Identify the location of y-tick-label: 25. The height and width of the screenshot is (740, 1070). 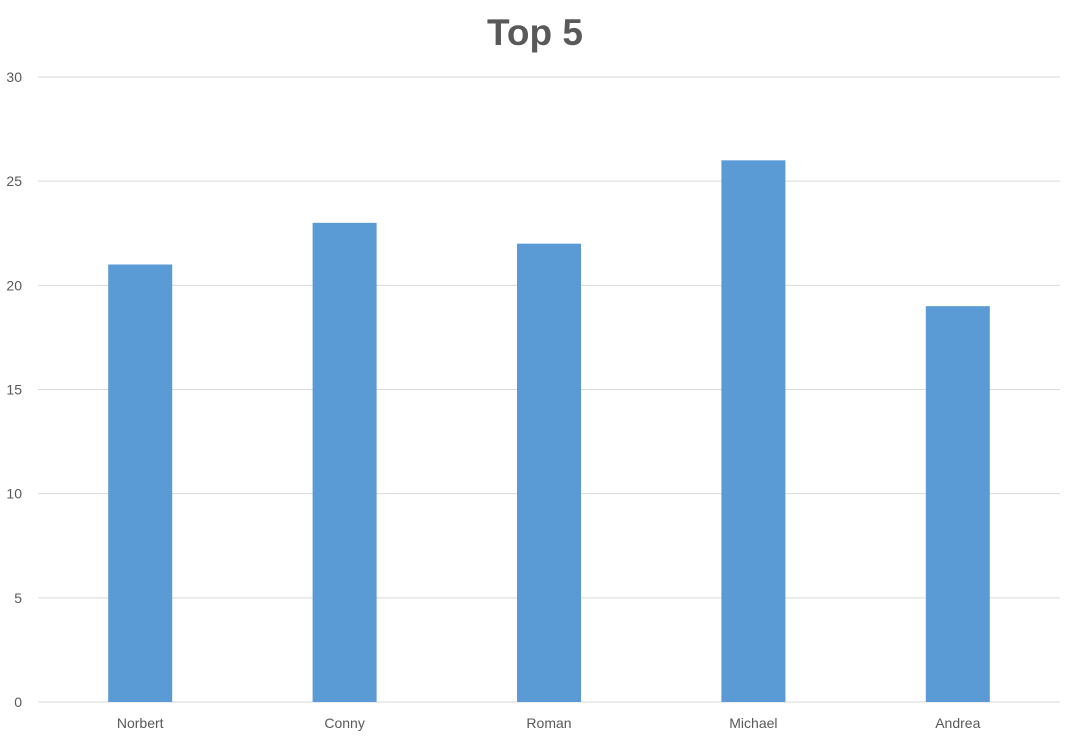
(14, 181).